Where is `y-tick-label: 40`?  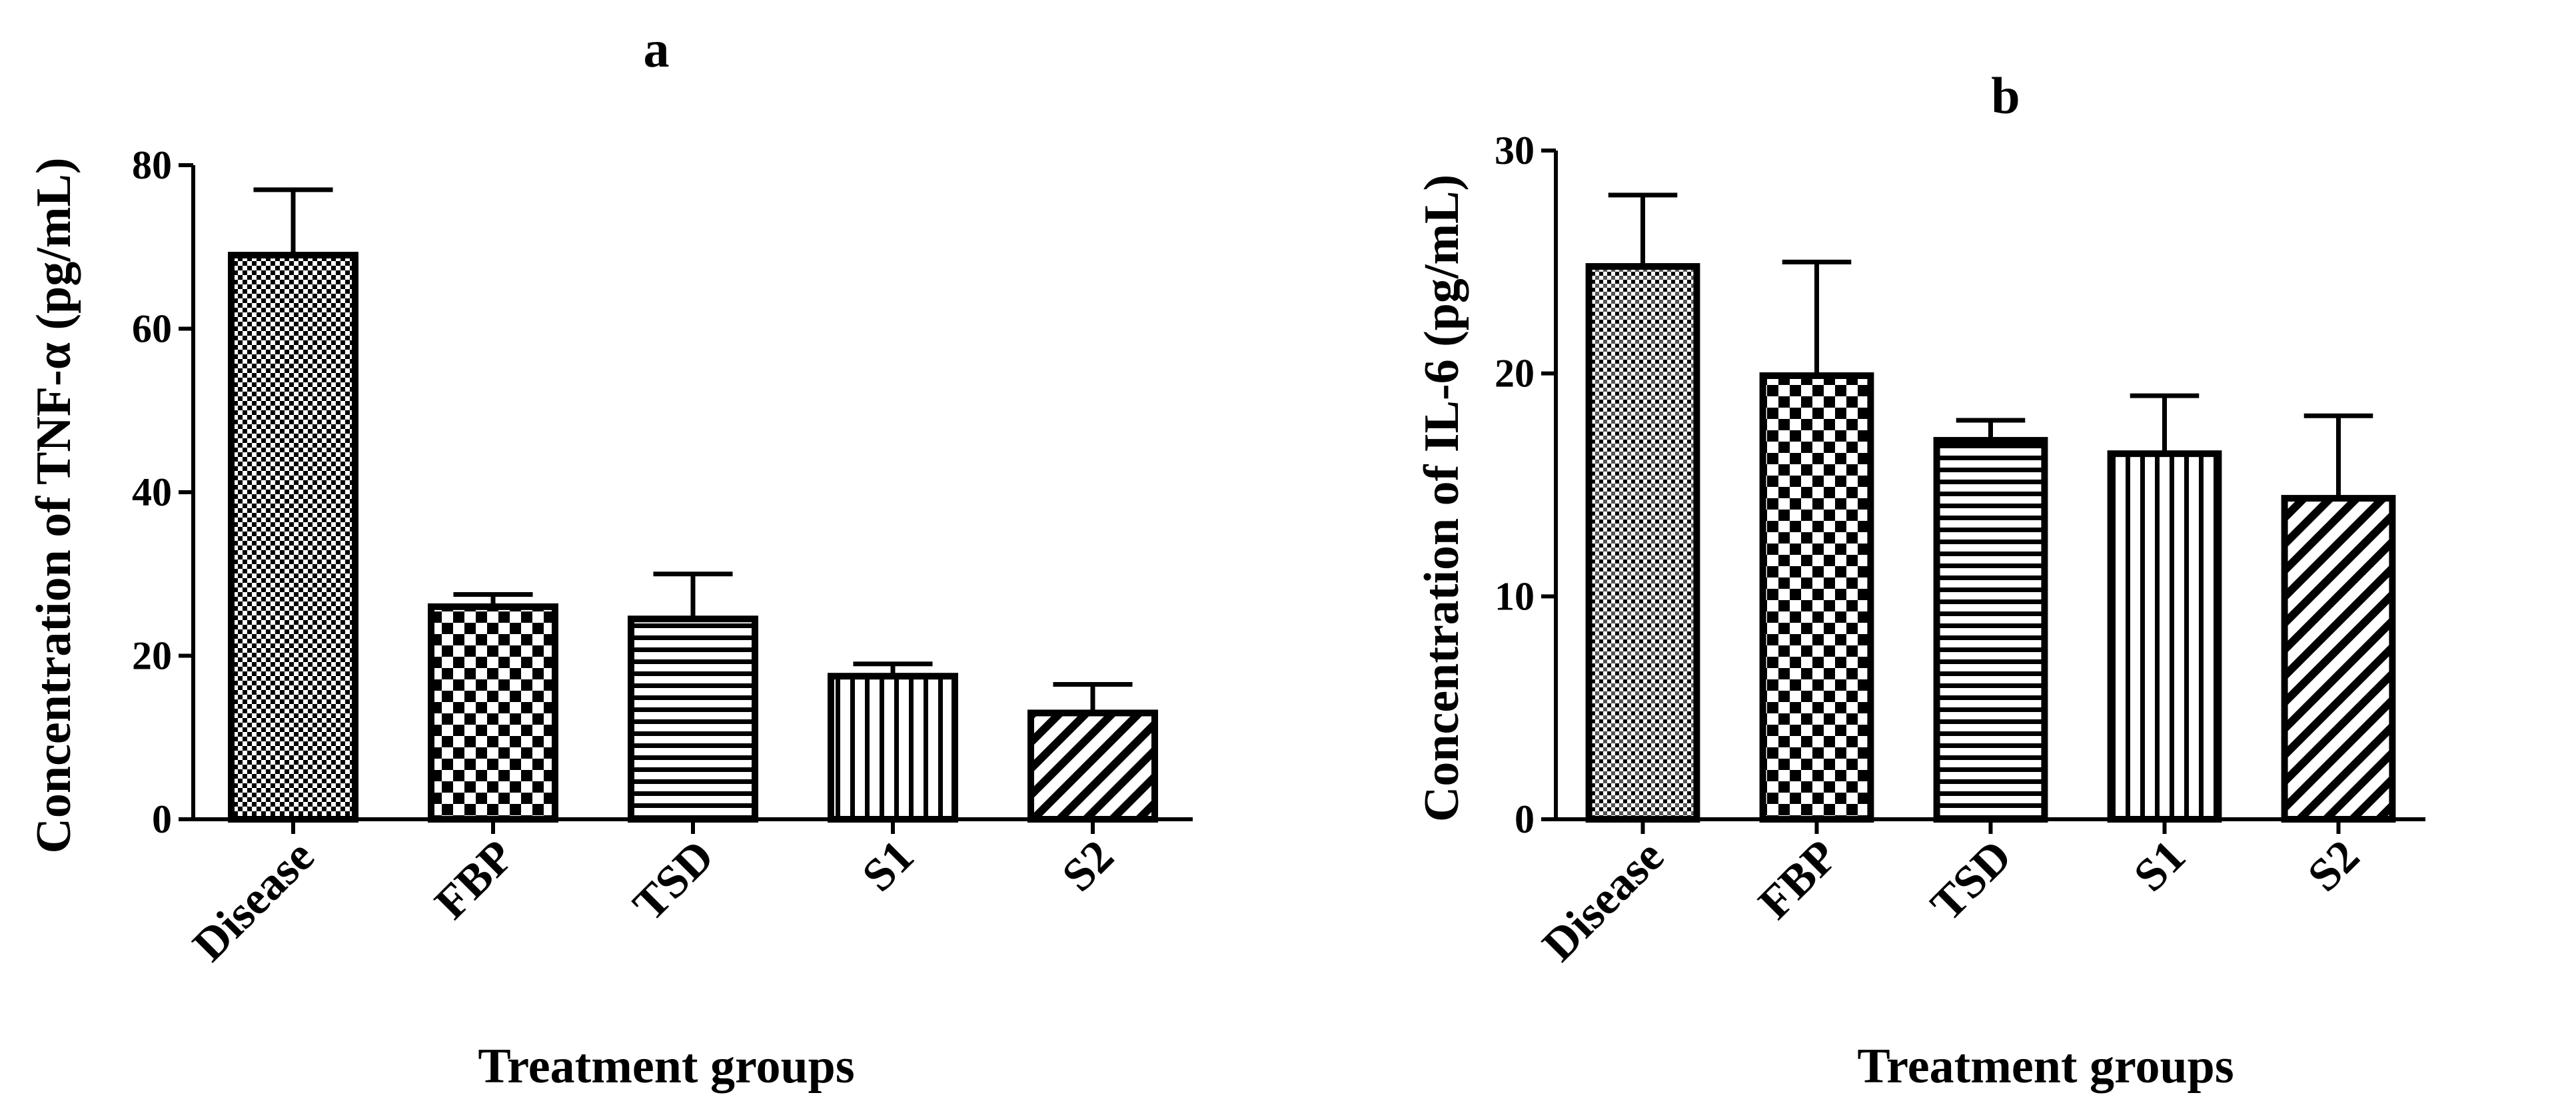
y-tick-label: 40 is located at coordinates (152, 492).